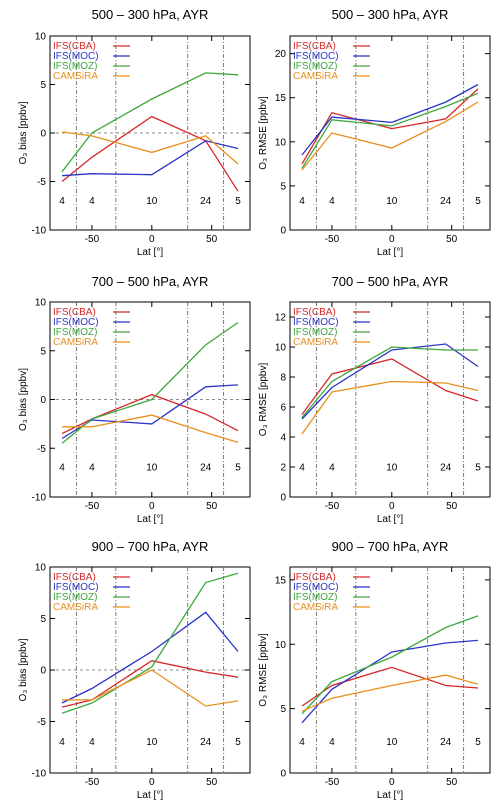 The height and width of the screenshot is (810, 500). What do you see at coordinates (281, 318) in the screenshot?
I see `y-tick-label: 12` at bounding box center [281, 318].